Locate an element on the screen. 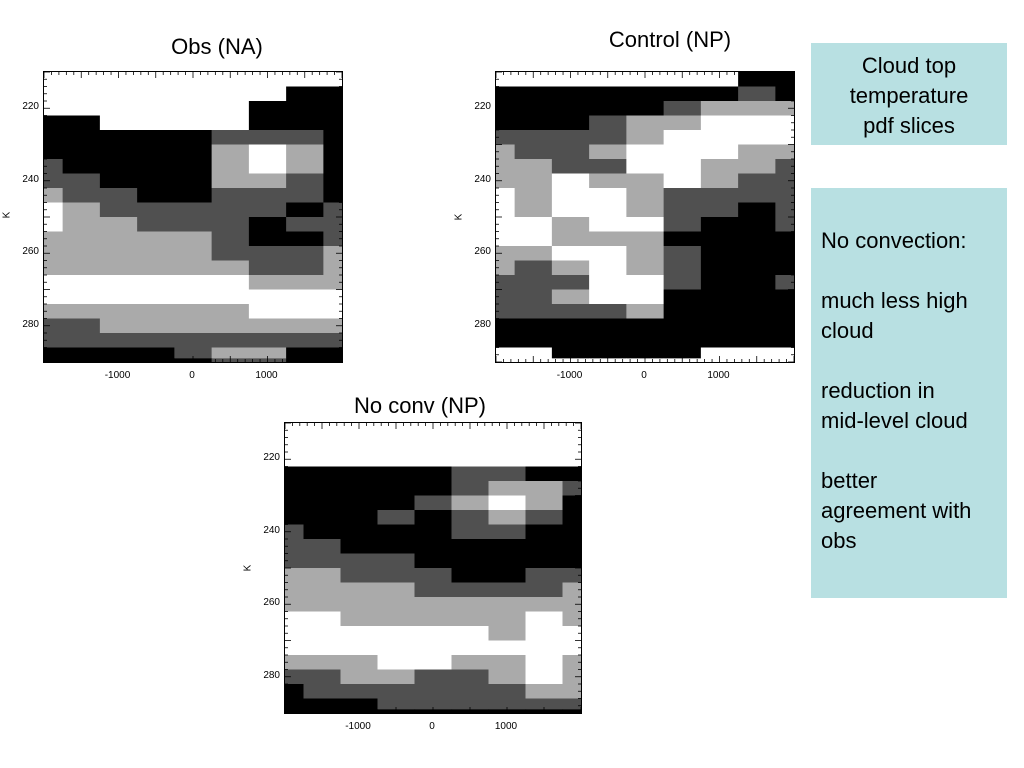 The image size is (1024, 768). y-tick-label: 280 is located at coordinates (271, 675).